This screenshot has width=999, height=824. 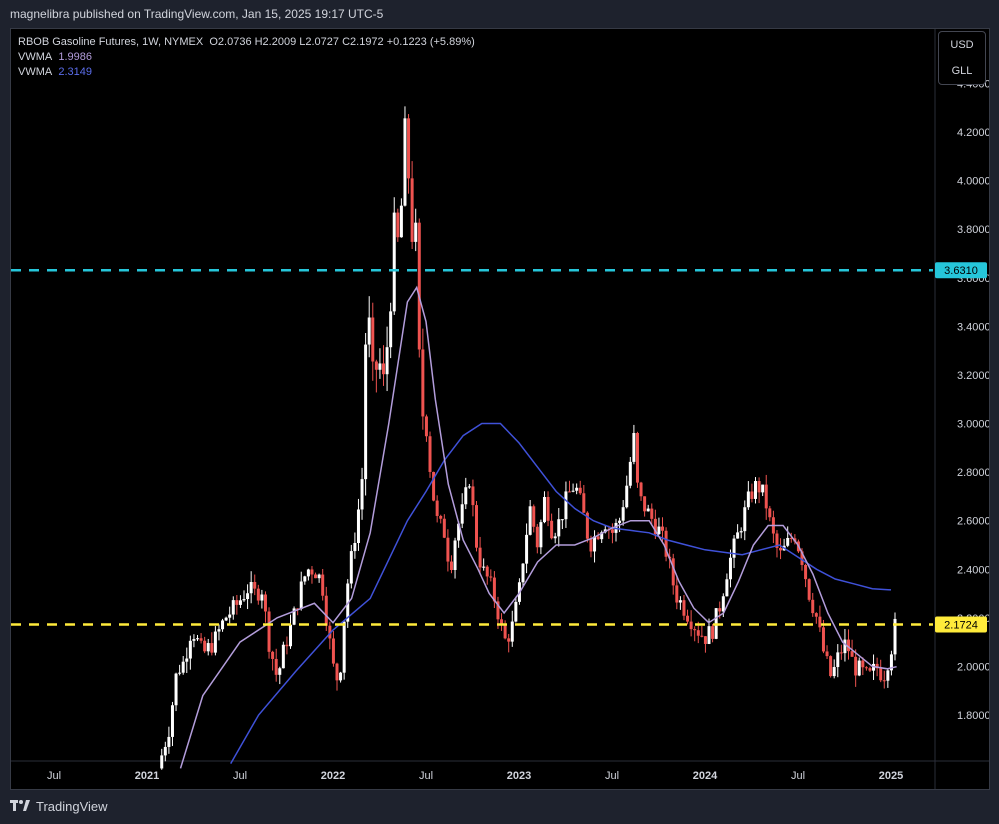 What do you see at coordinates (246, 72) in the screenshot?
I see `legend-vwma-slow: VWMA 2.3149` at bounding box center [246, 72].